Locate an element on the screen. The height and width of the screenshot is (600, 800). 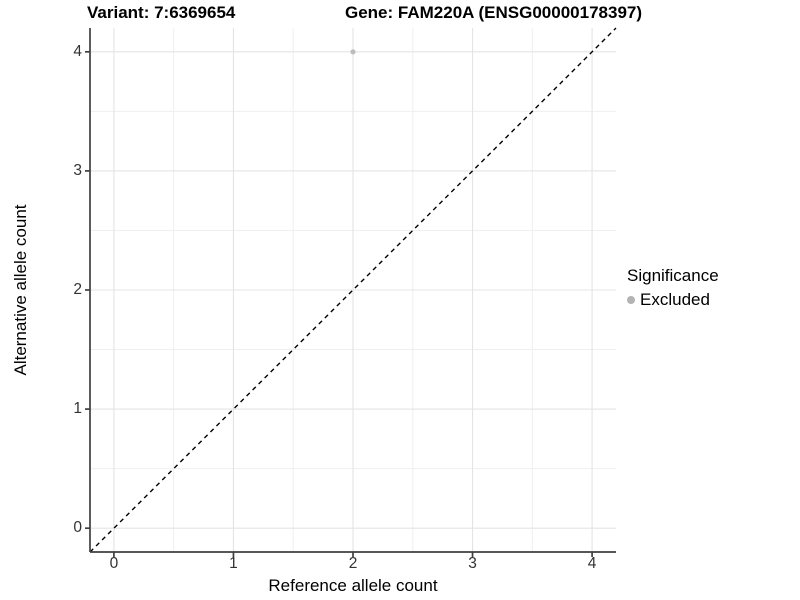
x-tick-label: 2 is located at coordinates (353, 563).